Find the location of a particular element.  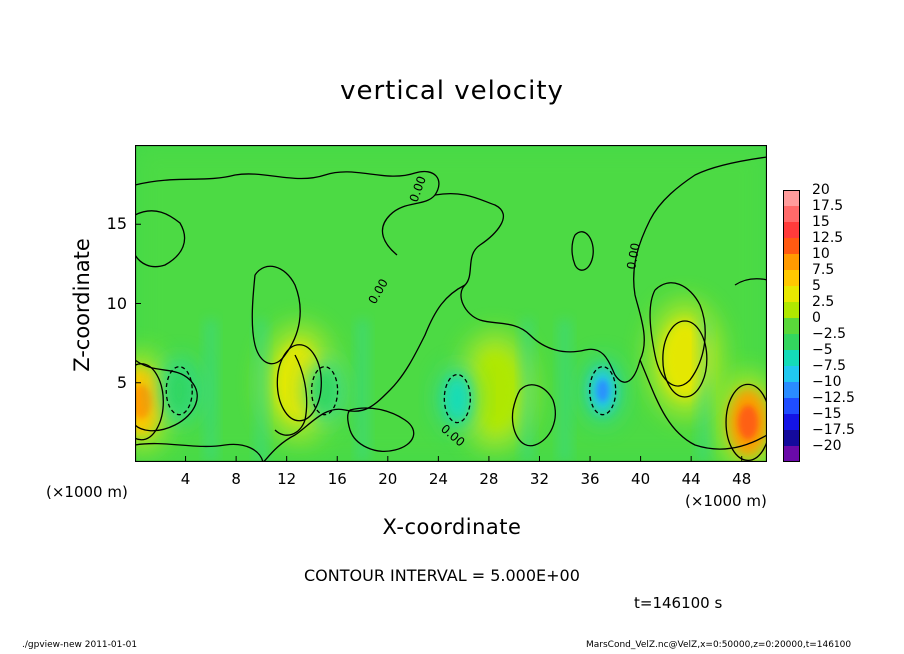

colorbar-level-label: −7.5 is located at coordinates (829, 366).